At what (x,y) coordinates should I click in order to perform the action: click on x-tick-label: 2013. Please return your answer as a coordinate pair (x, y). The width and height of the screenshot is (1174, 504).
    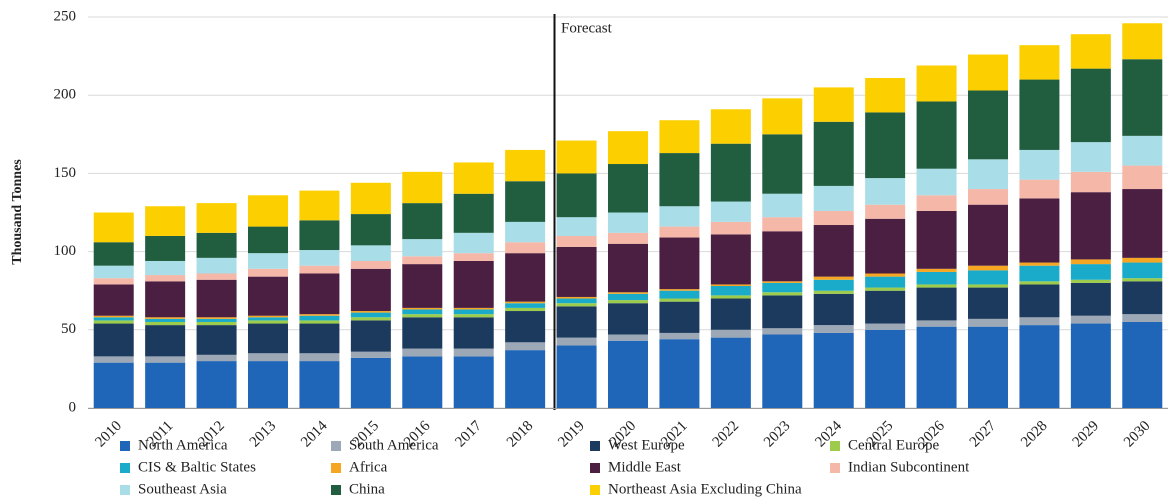
    Looking at the image, I should click on (263, 434).